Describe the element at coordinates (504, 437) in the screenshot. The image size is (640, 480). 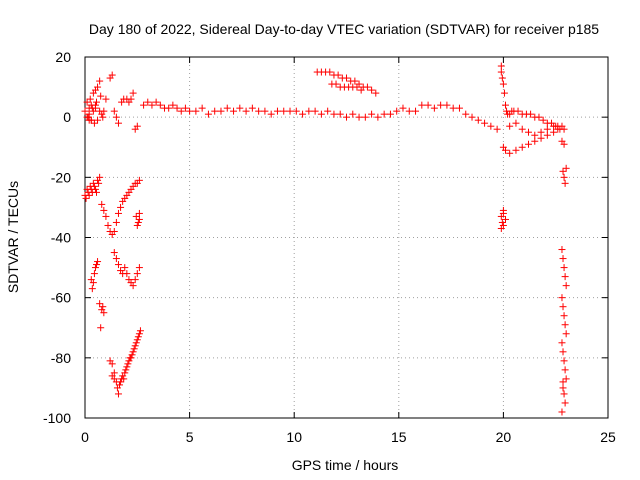
I see `x-tick-label: 20` at that location.